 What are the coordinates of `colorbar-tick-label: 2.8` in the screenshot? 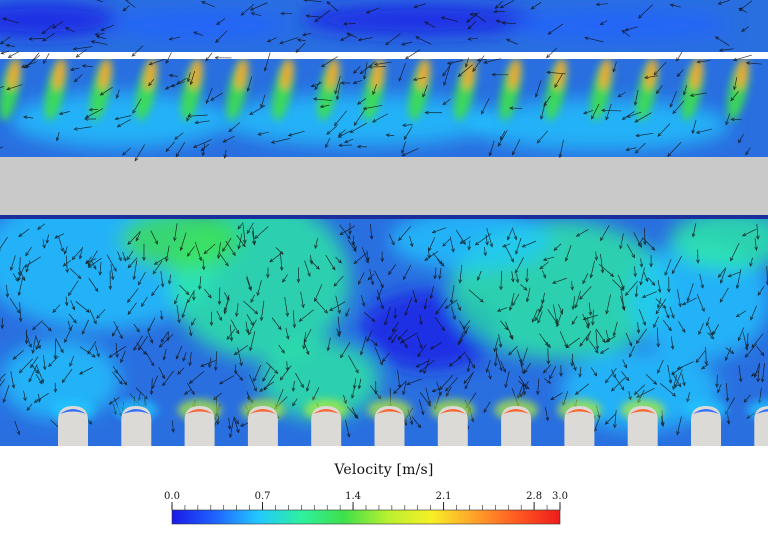 It's located at (534, 496).